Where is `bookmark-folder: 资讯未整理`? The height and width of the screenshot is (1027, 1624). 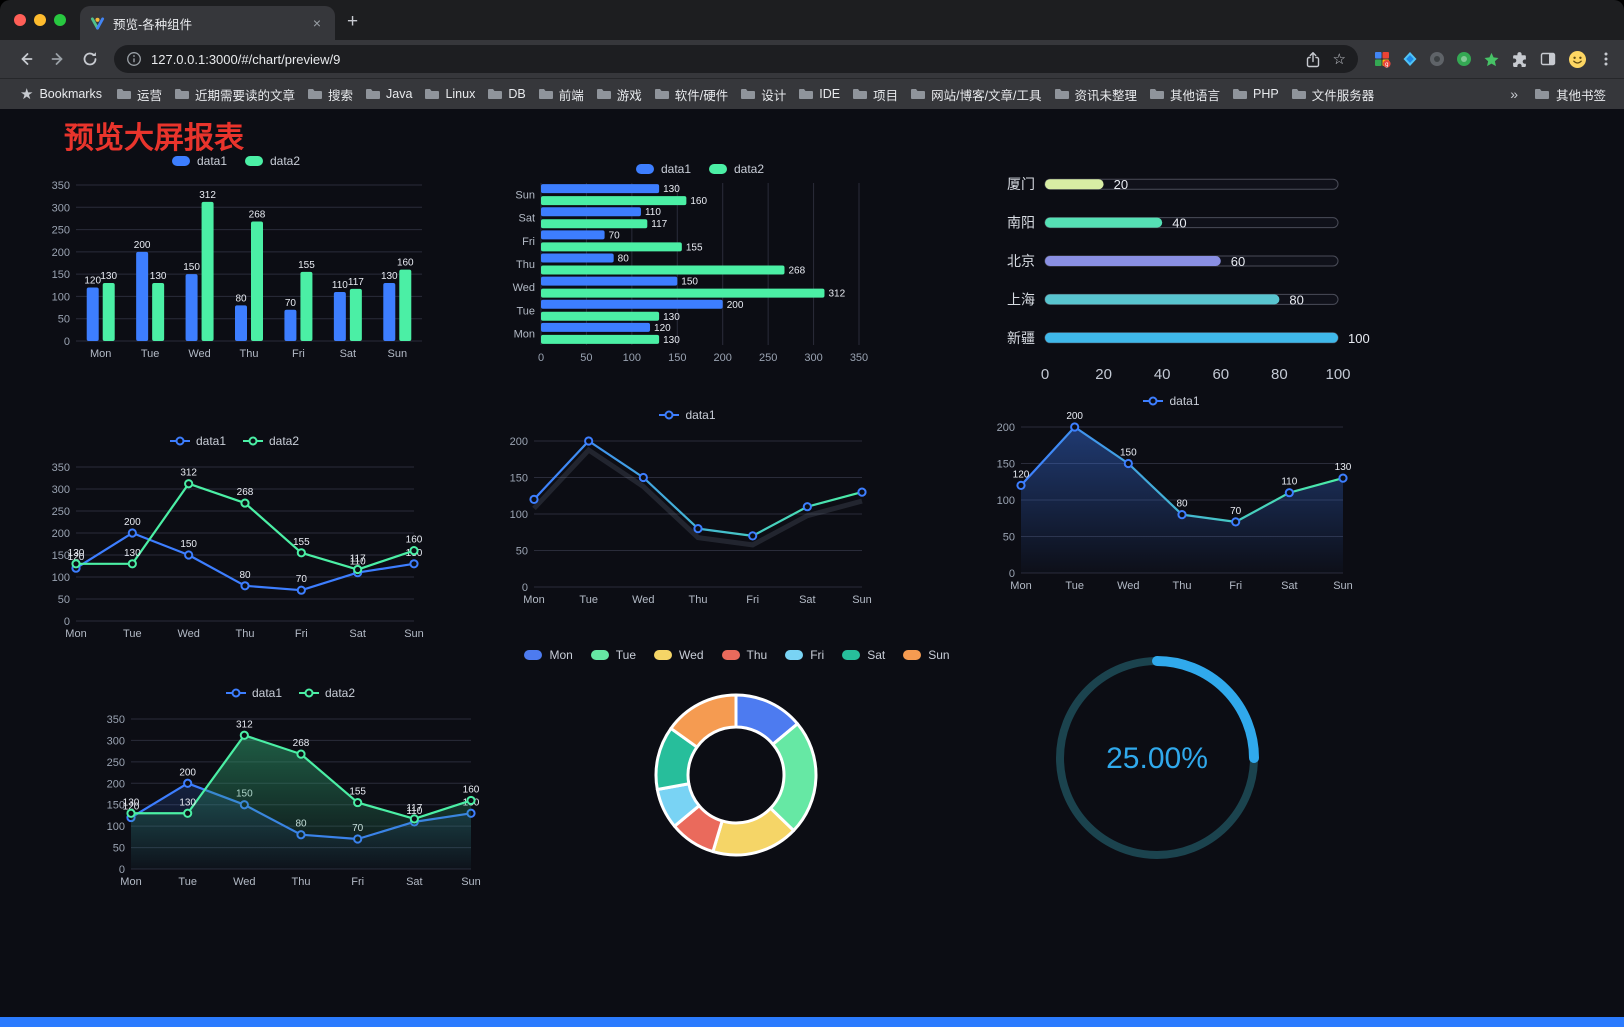 bookmark-folder: 资讯未整理 is located at coordinates (1096, 94).